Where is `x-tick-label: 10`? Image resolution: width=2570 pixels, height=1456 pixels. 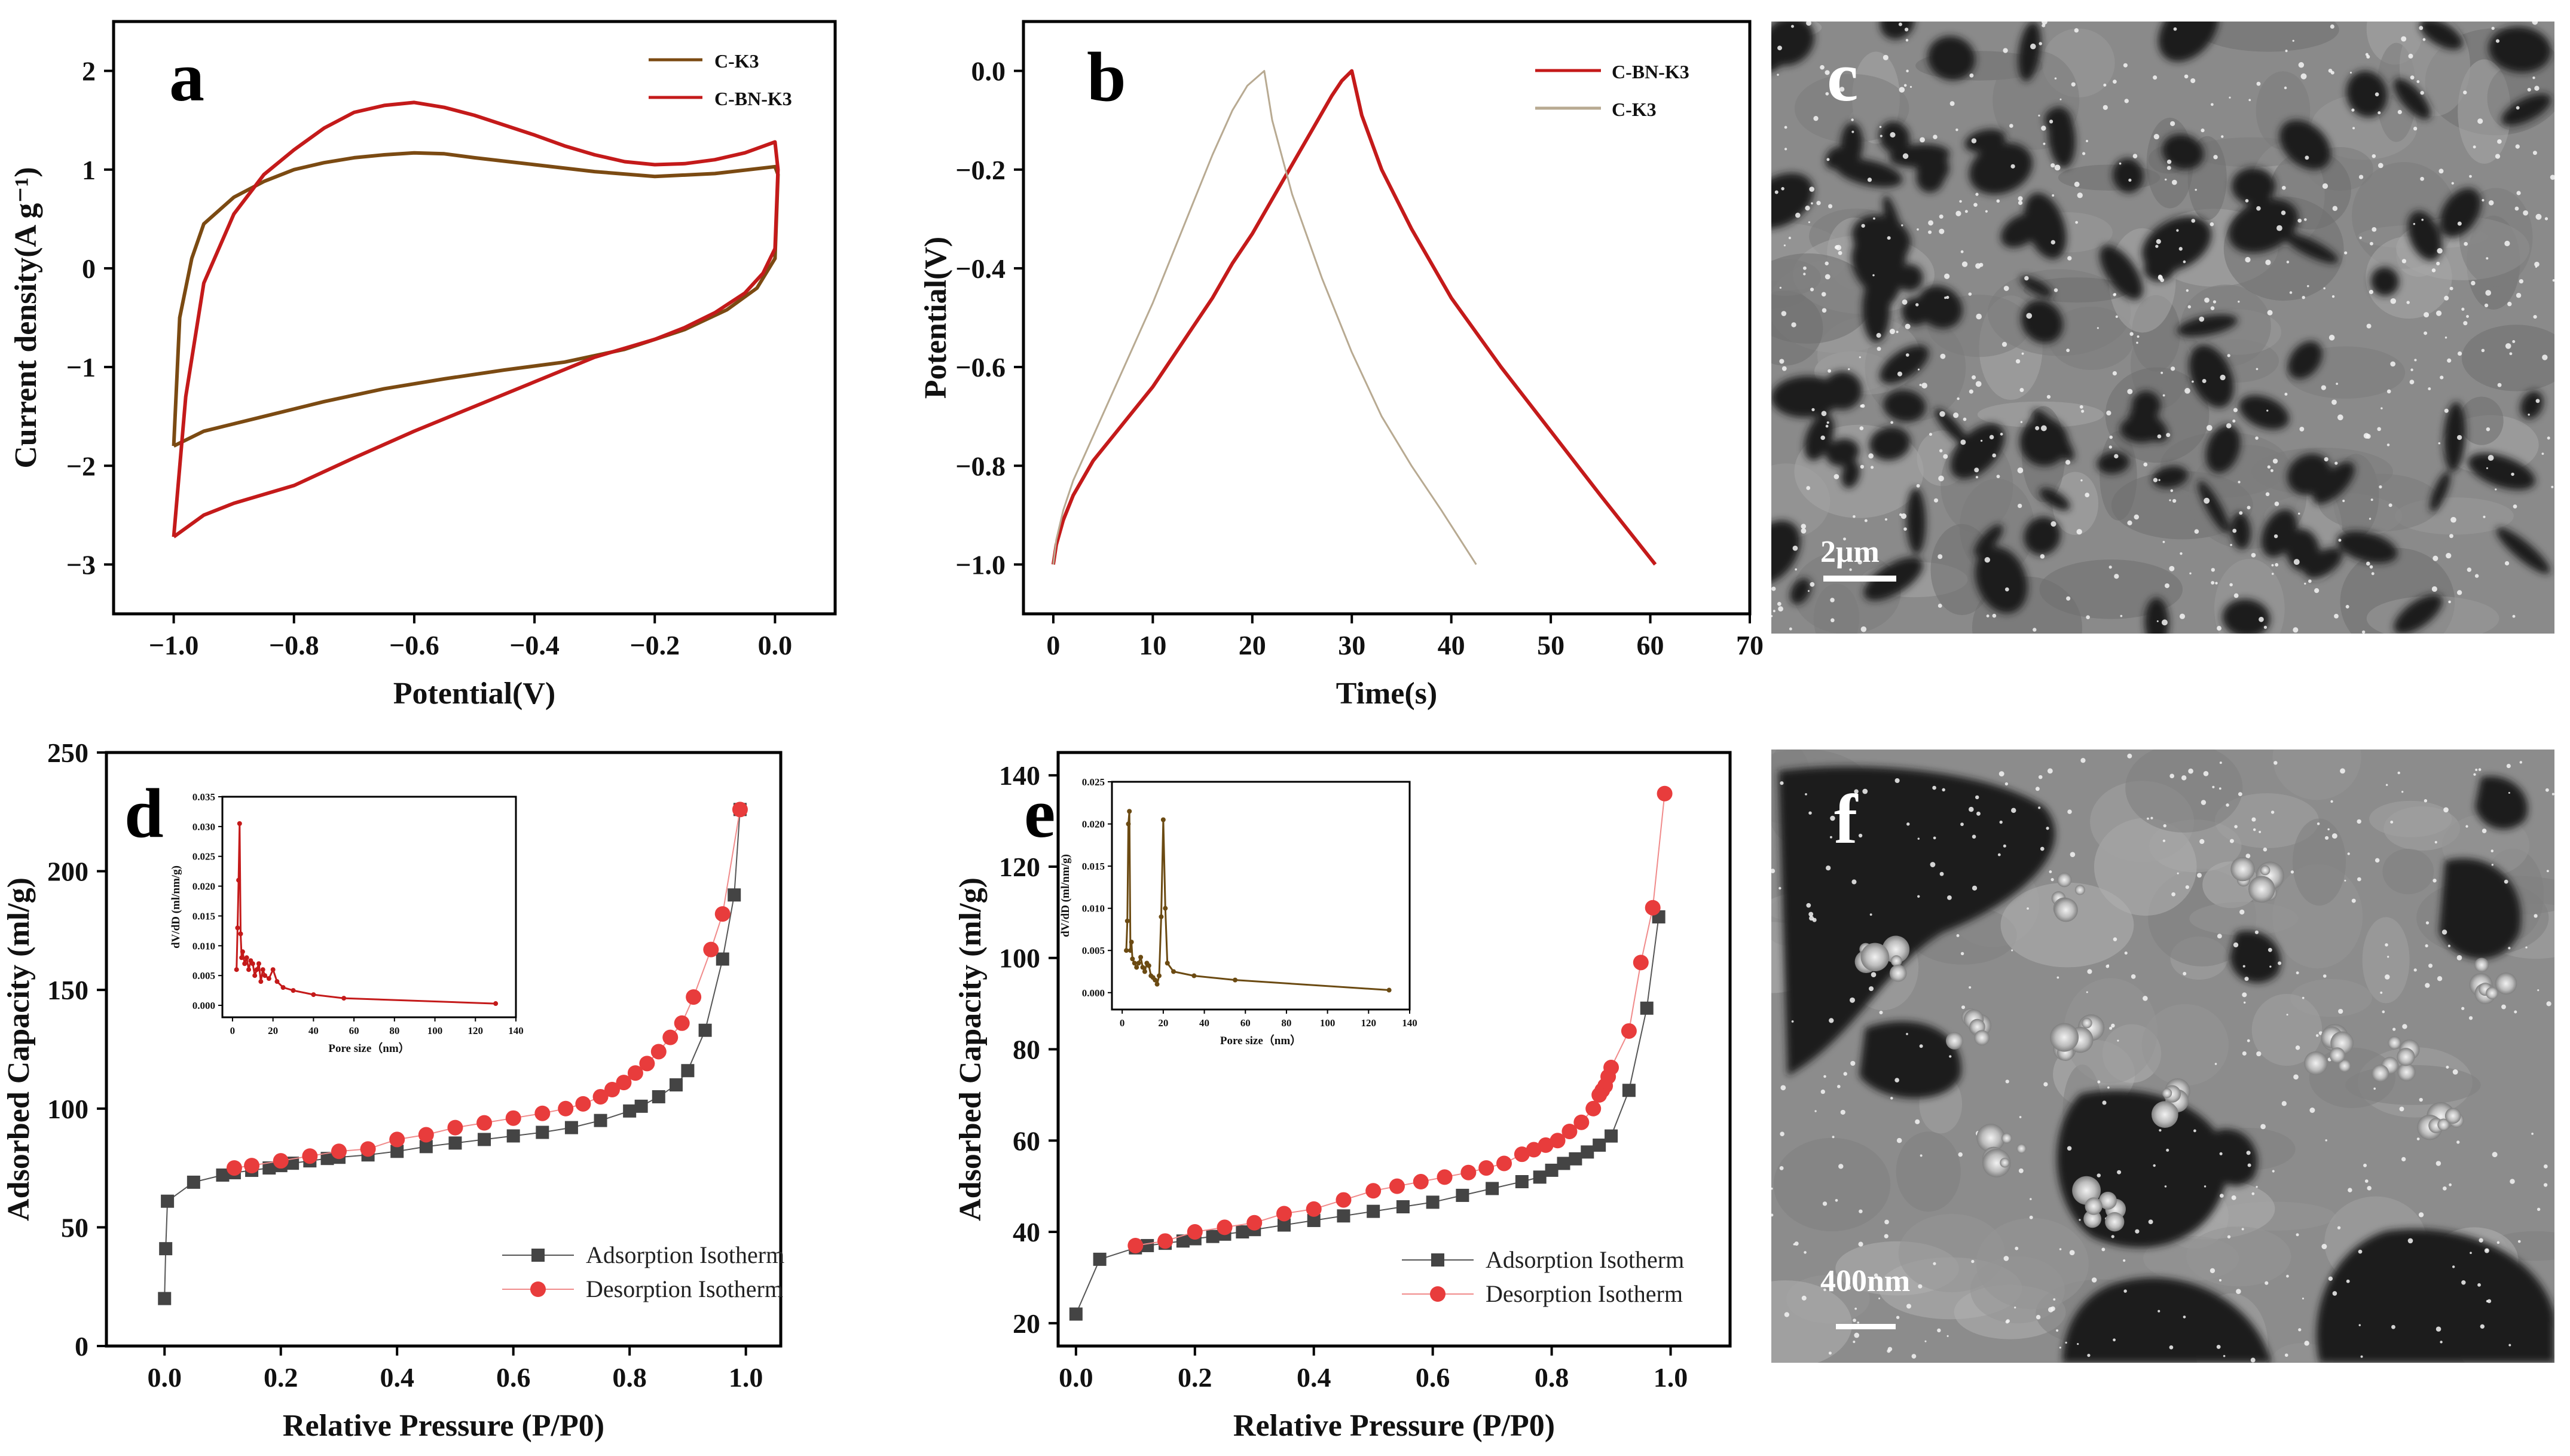 x-tick-label: 10 is located at coordinates (1152, 645).